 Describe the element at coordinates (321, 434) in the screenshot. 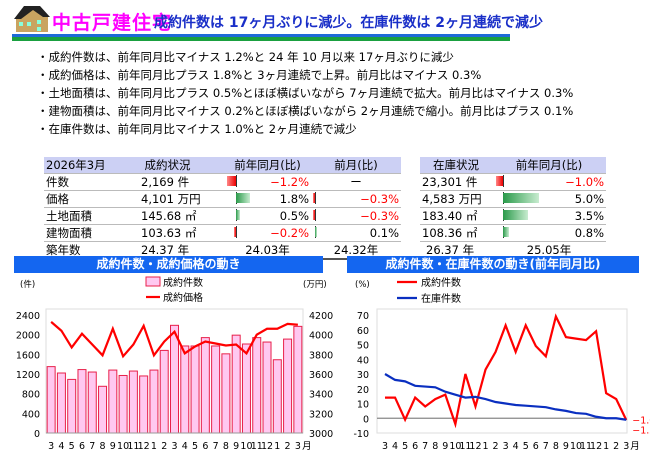

I see `y2-tick-label: 3000` at that location.